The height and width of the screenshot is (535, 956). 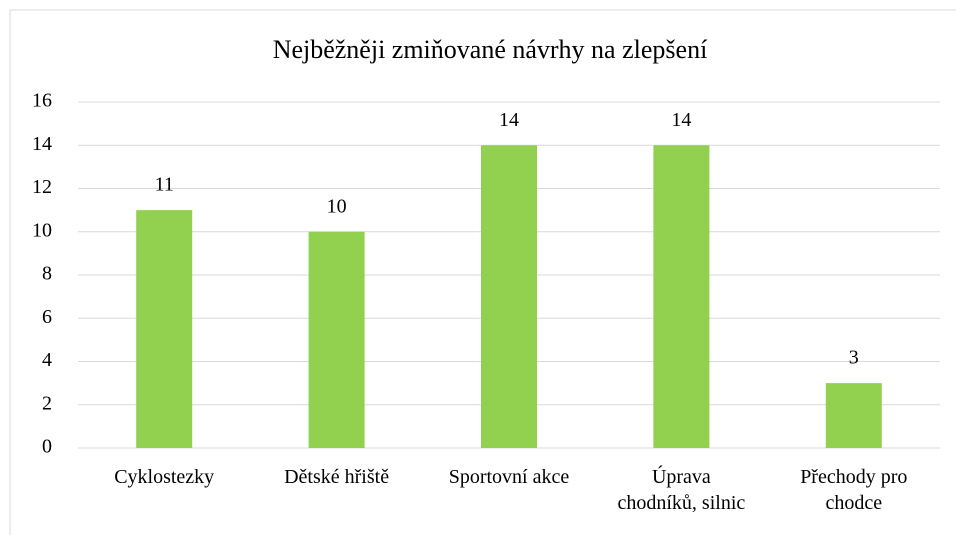 I want to click on data-label: 3, so click(x=854, y=358).